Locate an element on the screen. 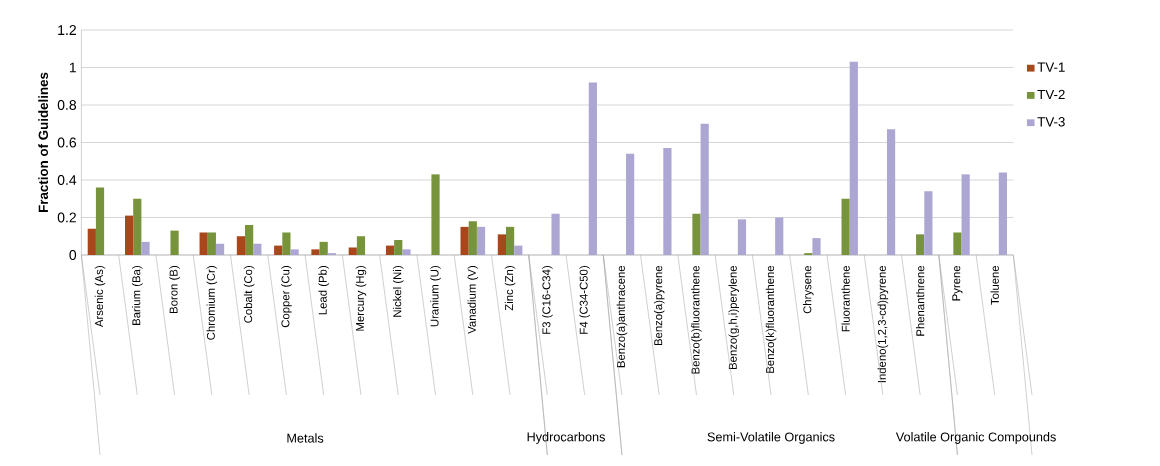 The width and height of the screenshot is (1160, 466). y-tick-label: 1.2 is located at coordinates (67, 30).